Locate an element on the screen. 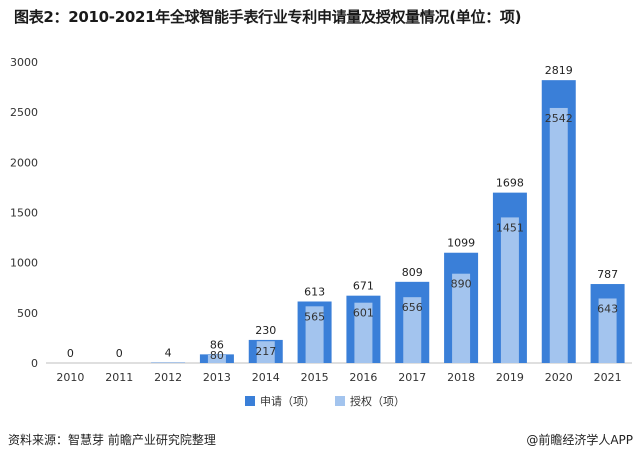 Image resolution: width=641 pixels, height=458 pixels. data-label-application: 787 is located at coordinates (607, 274).